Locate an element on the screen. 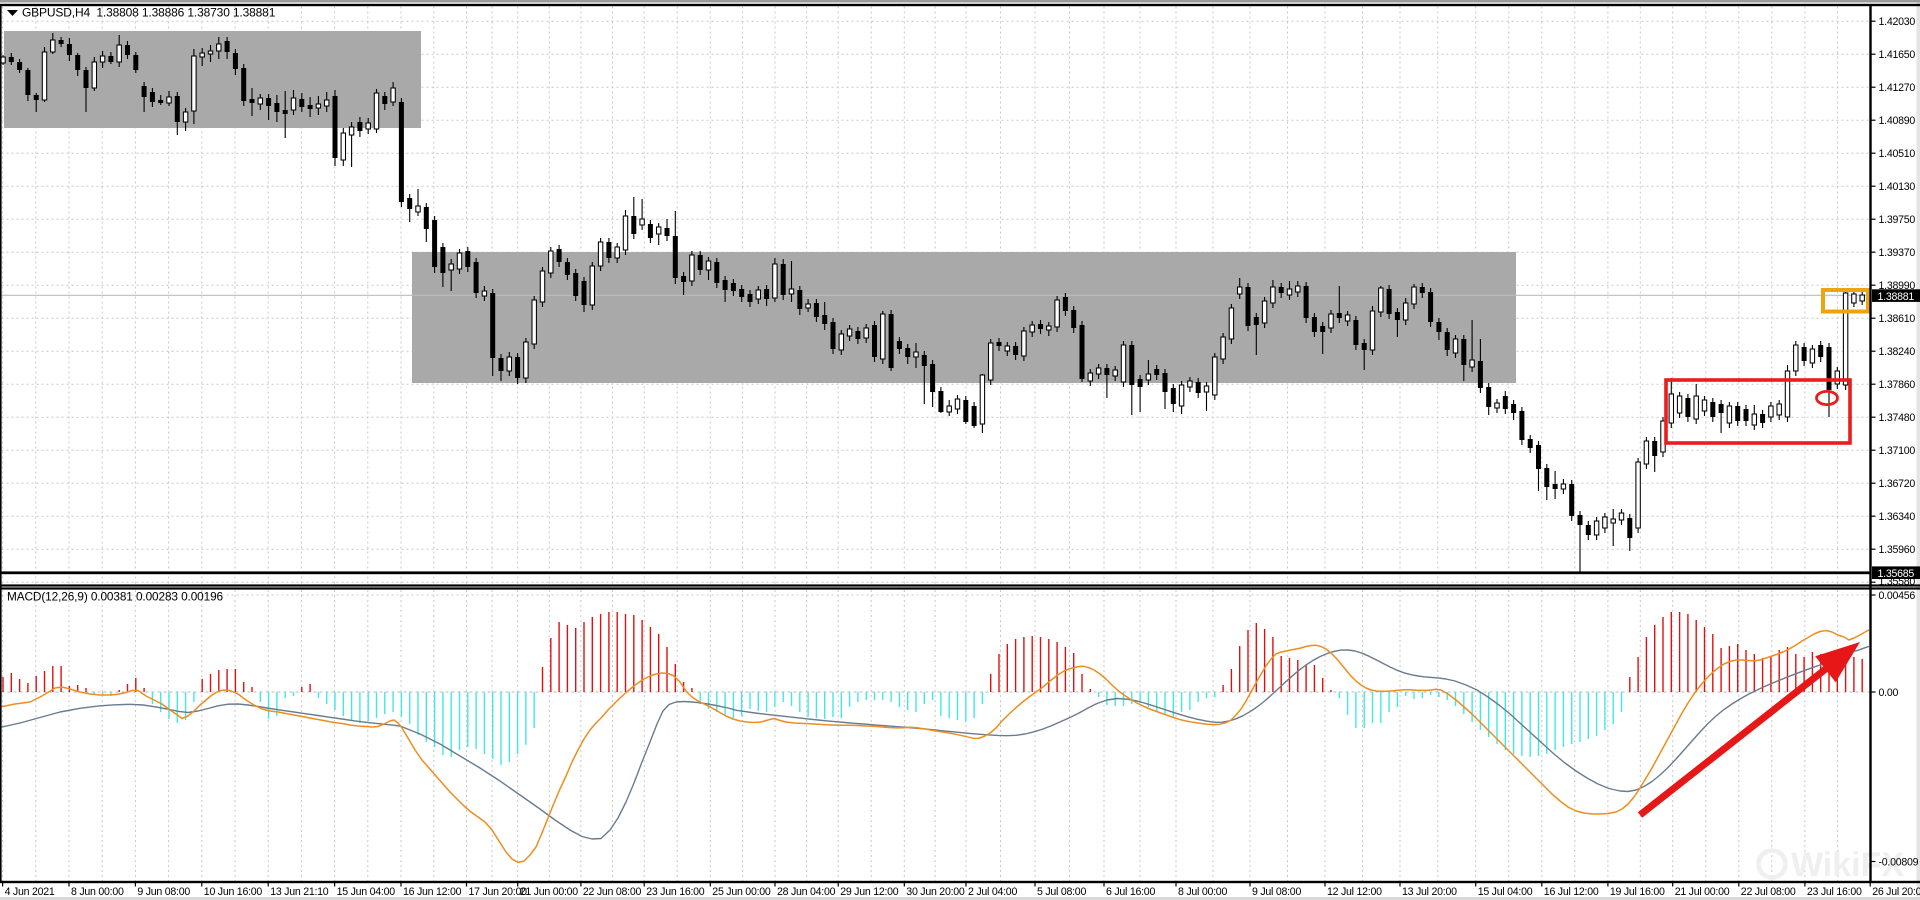 The height and width of the screenshot is (900, 1920). svg-text: 1.41650 is located at coordinates (1897, 55).